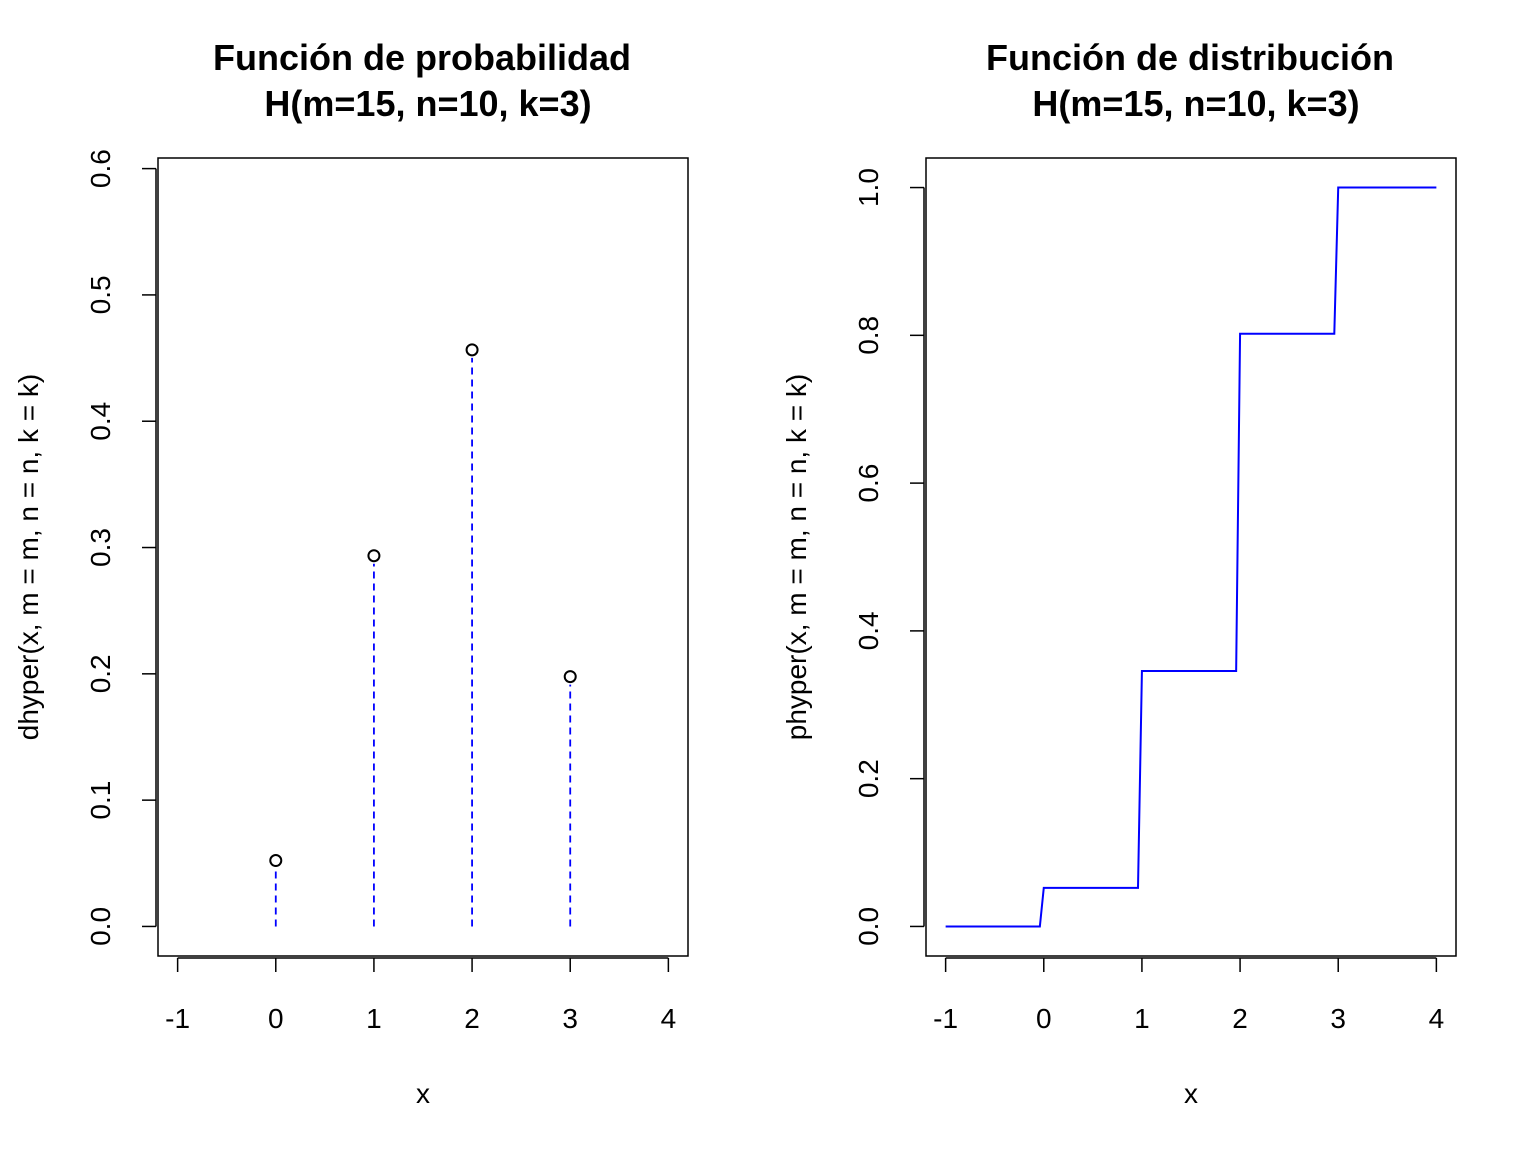 Image resolution: width=1536 pixels, height=1152 pixels. What do you see at coordinates (374, 1018) in the screenshot?
I see `left-x-tick-label: 1` at bounding box center [374, 1018].